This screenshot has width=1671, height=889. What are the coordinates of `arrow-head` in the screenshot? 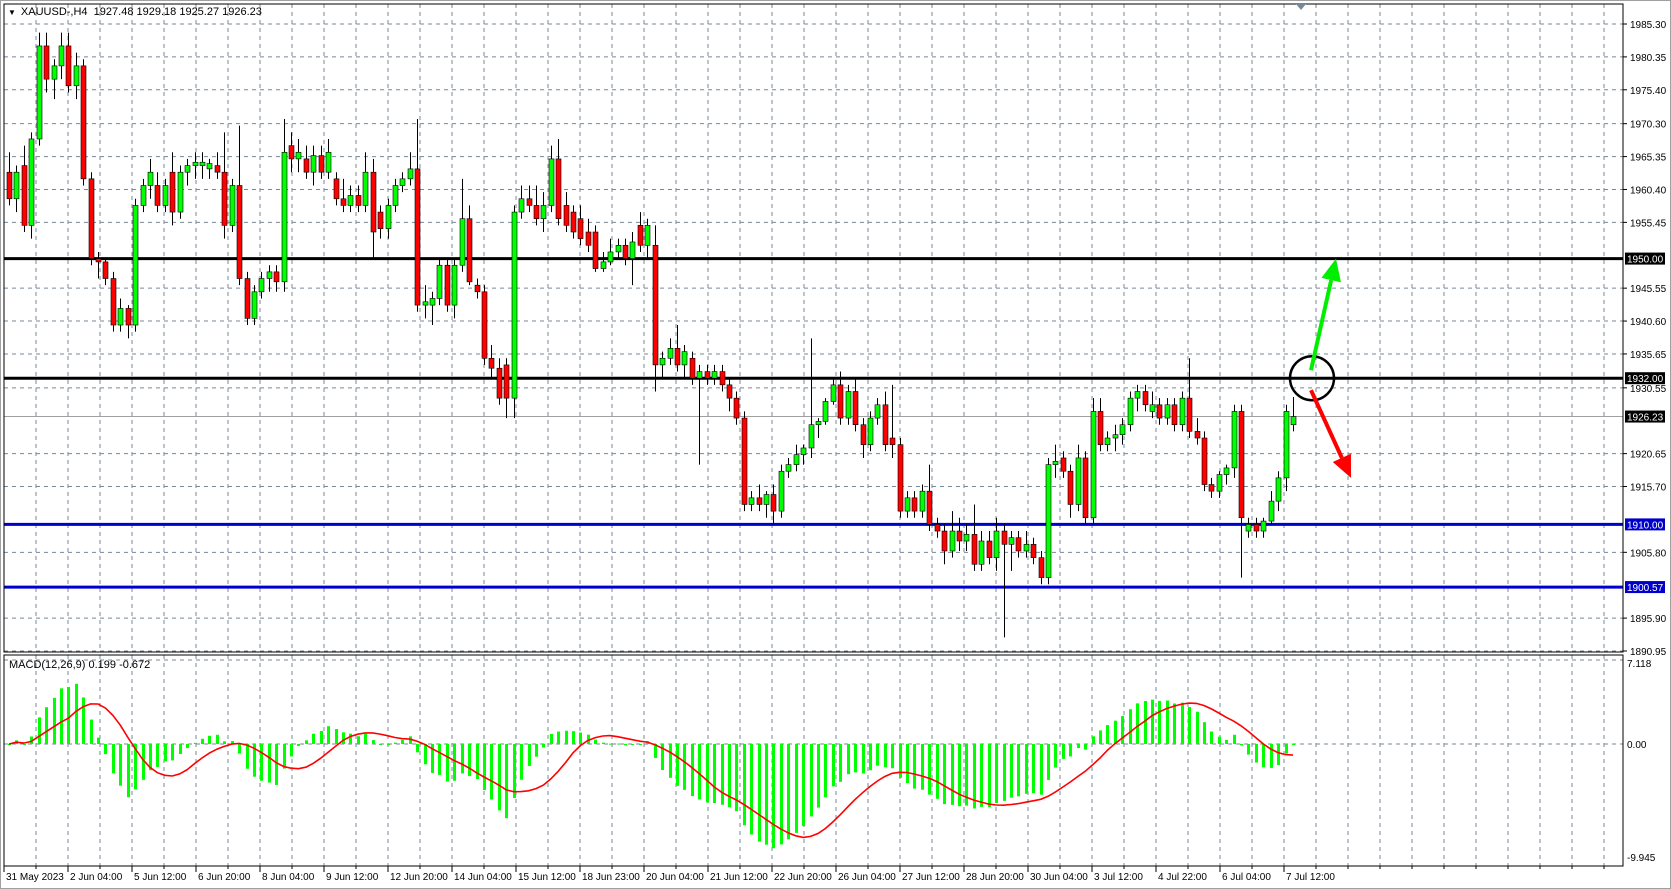 It's located at (1341, 465).